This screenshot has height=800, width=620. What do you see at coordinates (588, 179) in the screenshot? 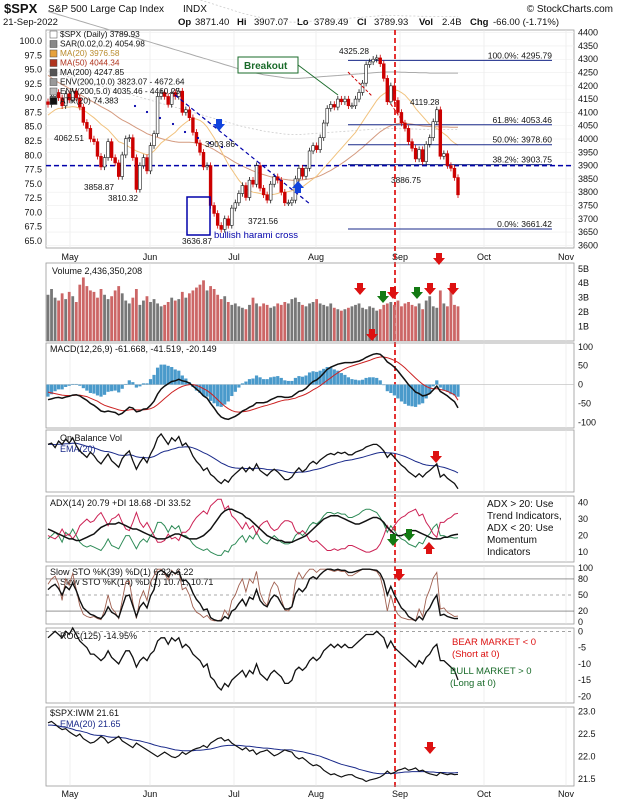
I see `price-tick-label: 3850` at bounding box center [588, 179].